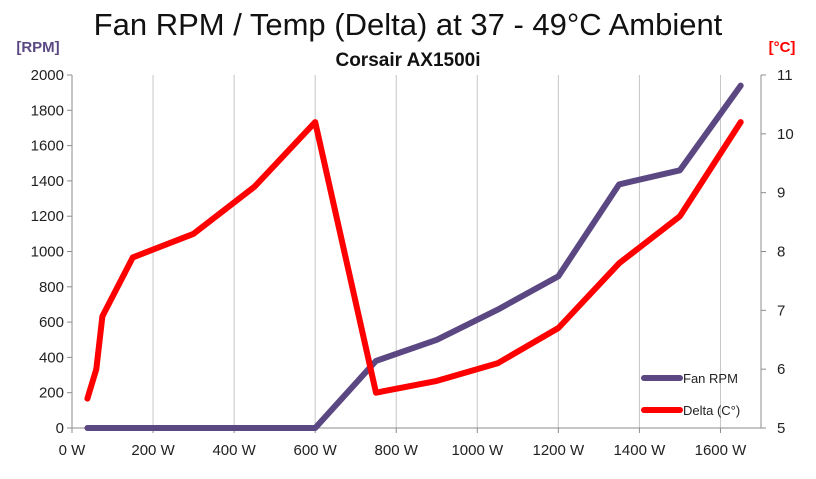  What do you see at coordinates (477, 450) in the screenshot?
I see `x-tick-label: 1000 W` at bounding box center [477, 450].